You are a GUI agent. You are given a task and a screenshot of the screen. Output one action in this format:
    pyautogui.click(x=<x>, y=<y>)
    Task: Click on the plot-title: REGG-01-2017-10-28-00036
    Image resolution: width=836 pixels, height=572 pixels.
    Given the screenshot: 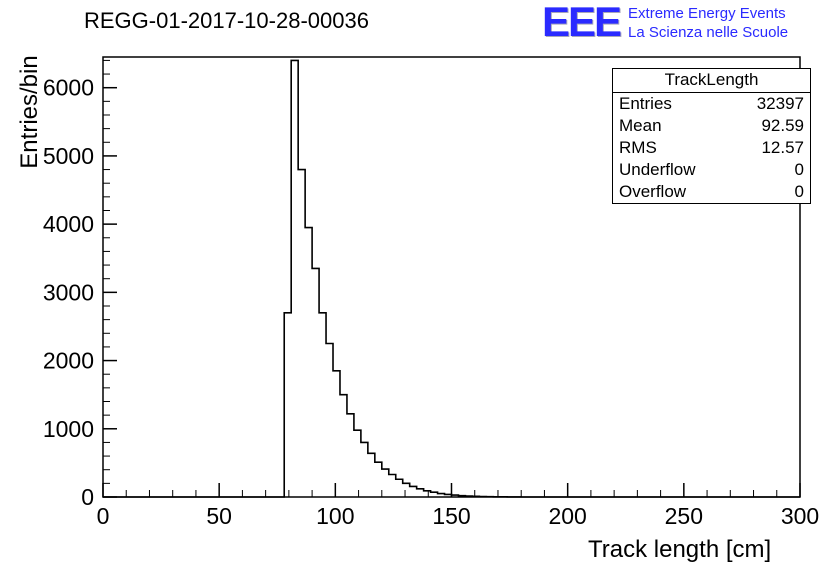 What is the action you would take?
    pyautogui.click(x=226, y=20)
    